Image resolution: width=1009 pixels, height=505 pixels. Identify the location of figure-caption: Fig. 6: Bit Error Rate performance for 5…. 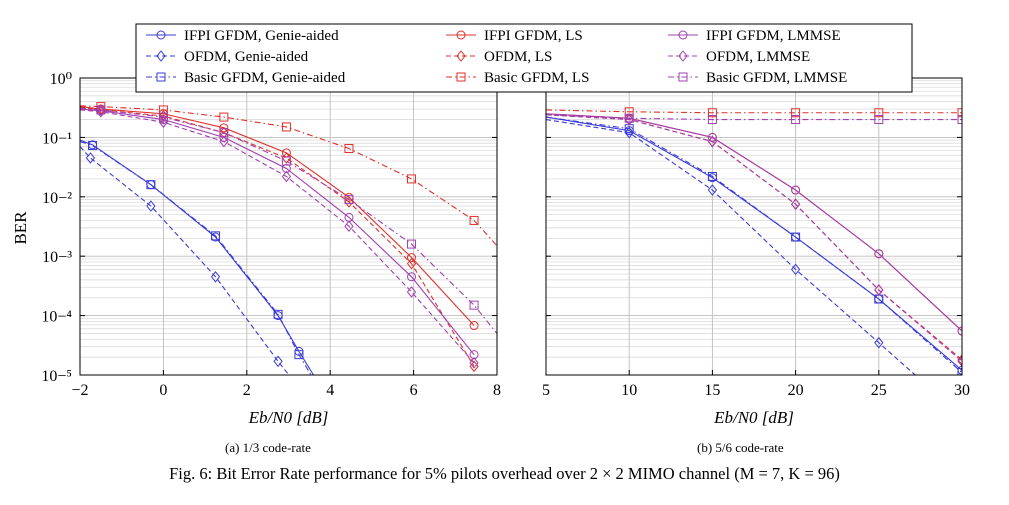
(504, 473).